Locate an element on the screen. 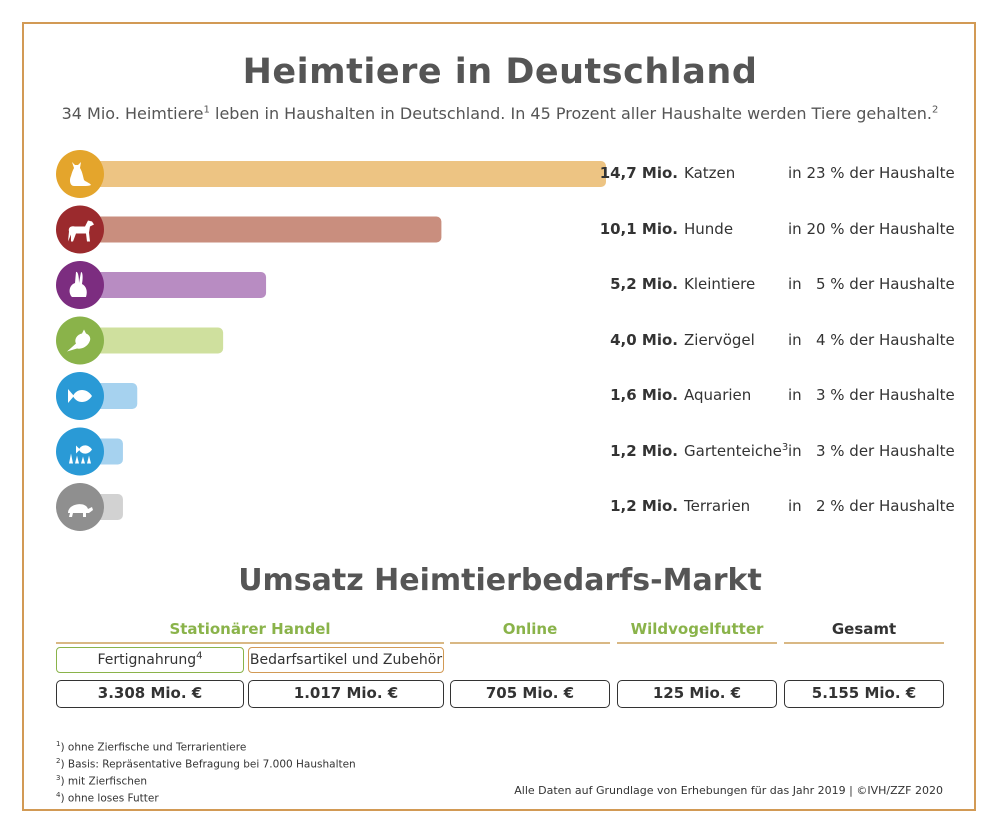  value-fertignahrung: 3.308 Mio. € is located at coordinates (150, 694).